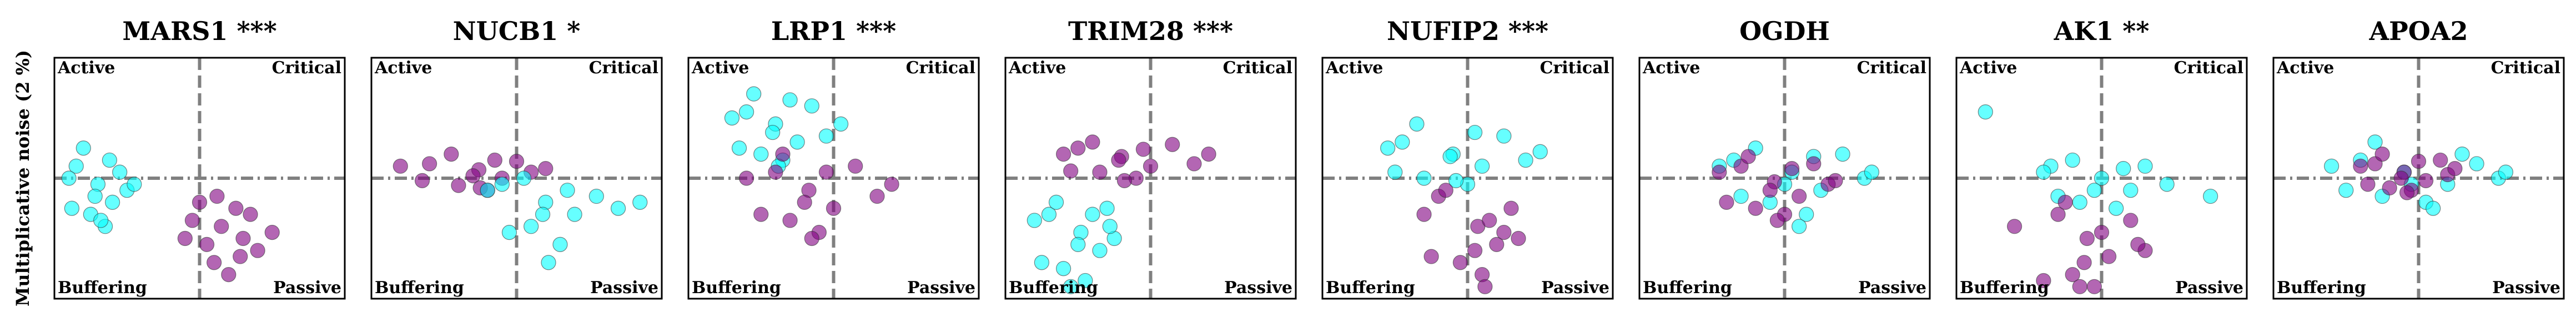 The width and height of the screenshot is (2576, 322). What do you see at coordinates (1784, 31) in the screenshot?
I see `subplot-title: OGDH` at bounding box center [1784, 31].